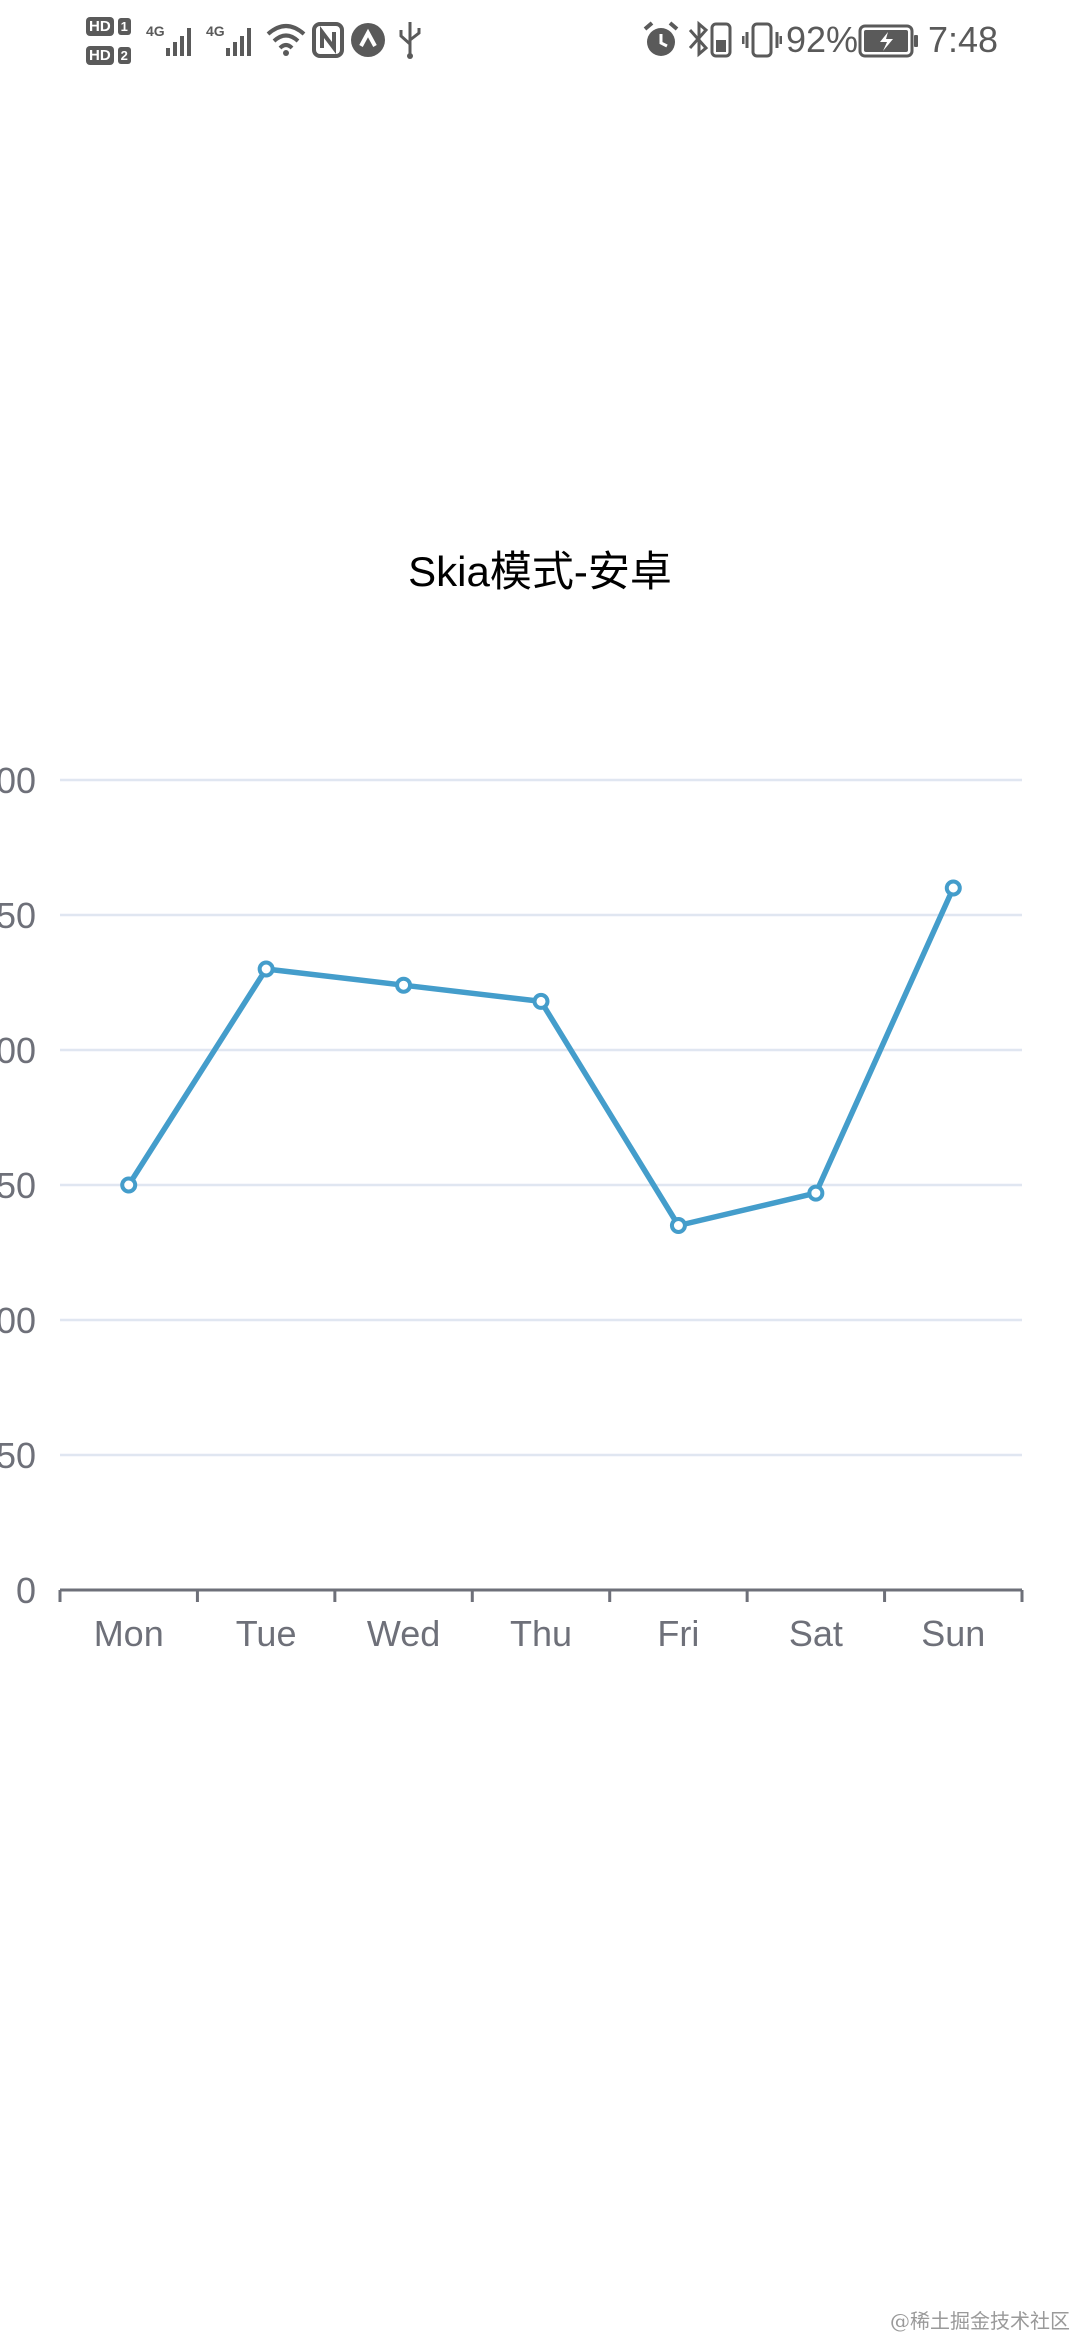 This screenshot has width=1080, height=2340. I want to click on x-tick-label: Wed, so click(403, 1633).